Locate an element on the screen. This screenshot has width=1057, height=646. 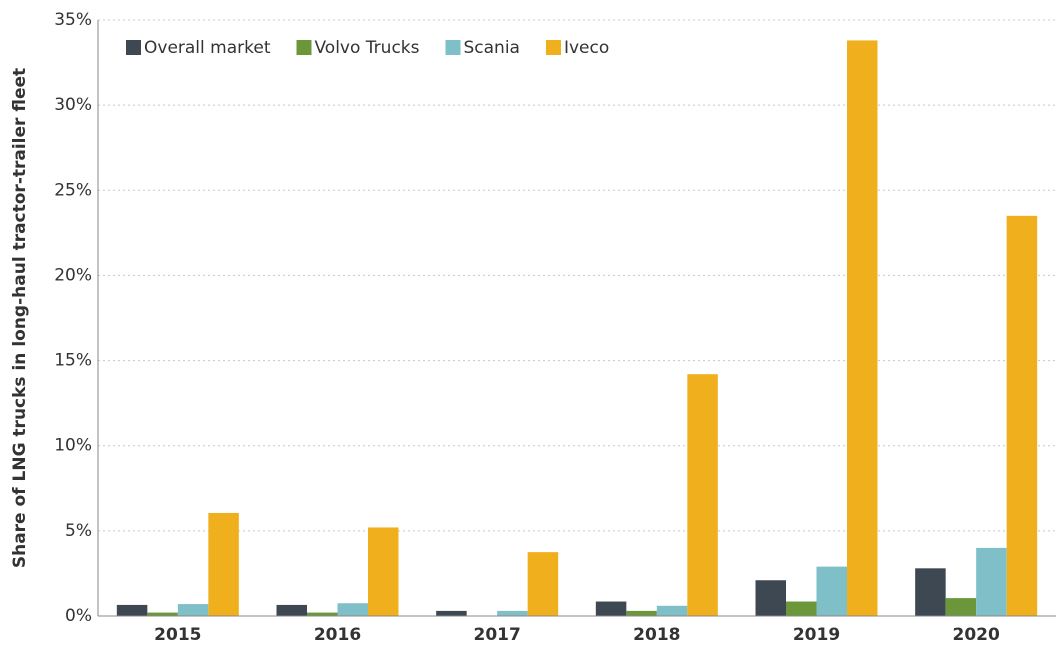
legend-label: Volvo Trucks is located at coordinates (367, 48).